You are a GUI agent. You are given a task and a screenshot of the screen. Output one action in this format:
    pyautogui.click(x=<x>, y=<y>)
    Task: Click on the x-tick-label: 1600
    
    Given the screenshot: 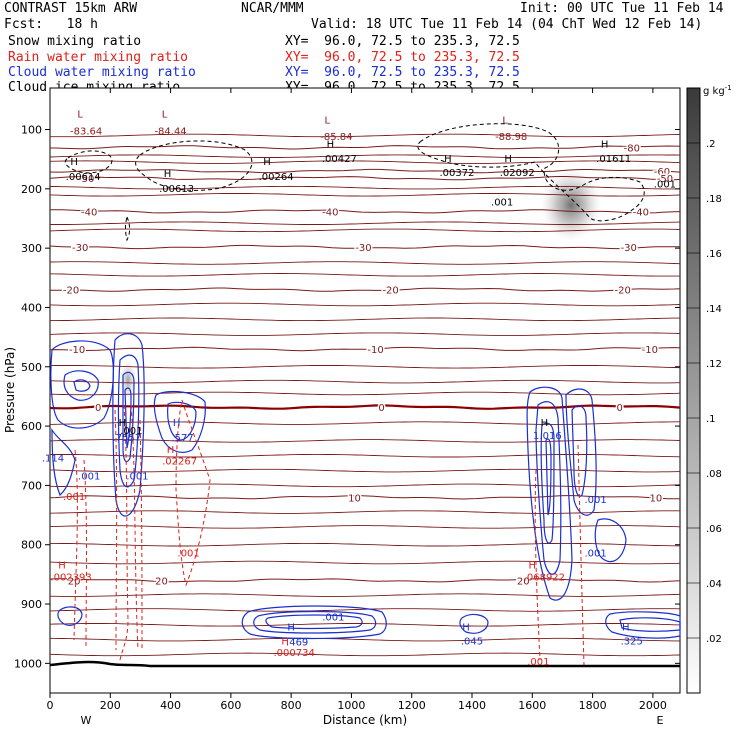 What is the action you would take?
    pyautogui.click(x=532, y=705)
    